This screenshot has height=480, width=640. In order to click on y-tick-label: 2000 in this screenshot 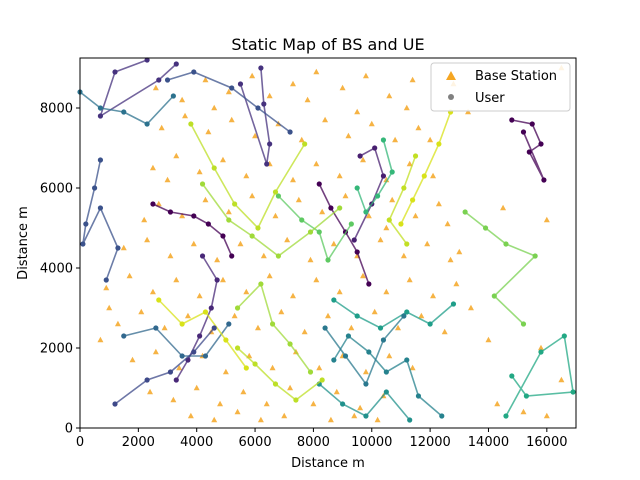, I will do `click(56, 349)`.